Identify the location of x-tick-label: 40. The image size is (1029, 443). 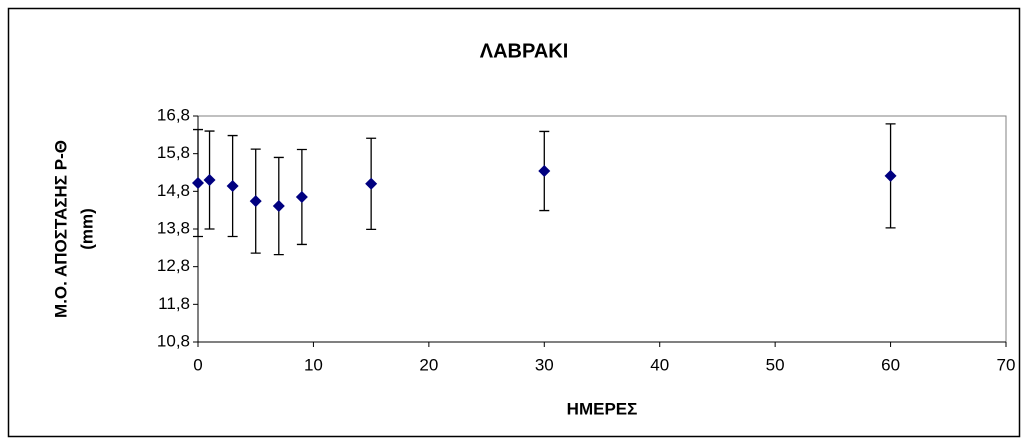
(659, 364).